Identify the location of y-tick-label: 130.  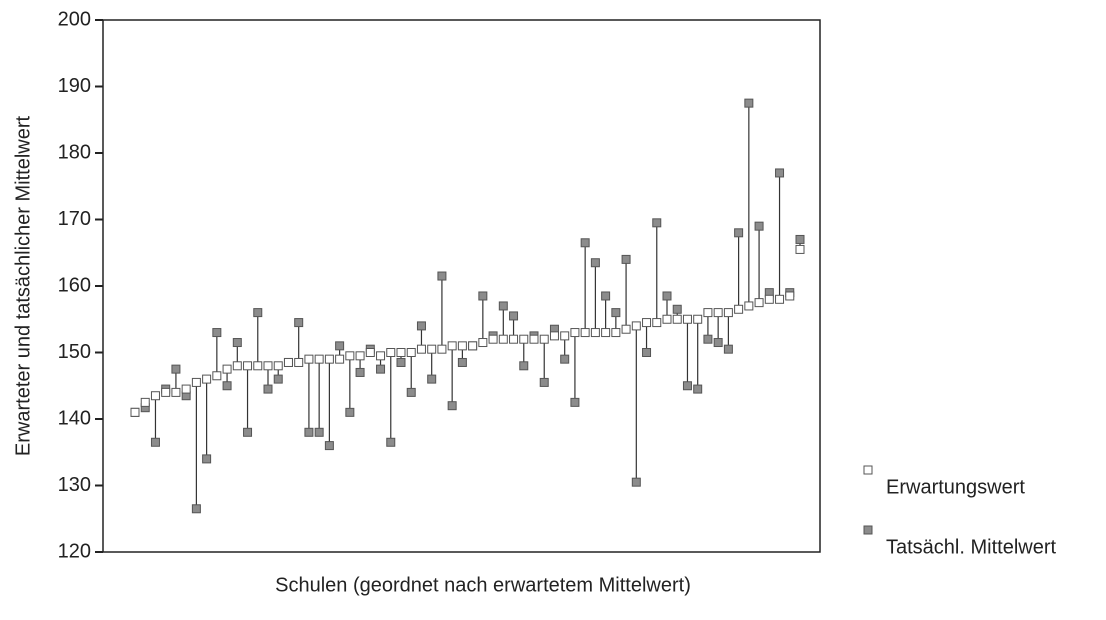
(74, 485).